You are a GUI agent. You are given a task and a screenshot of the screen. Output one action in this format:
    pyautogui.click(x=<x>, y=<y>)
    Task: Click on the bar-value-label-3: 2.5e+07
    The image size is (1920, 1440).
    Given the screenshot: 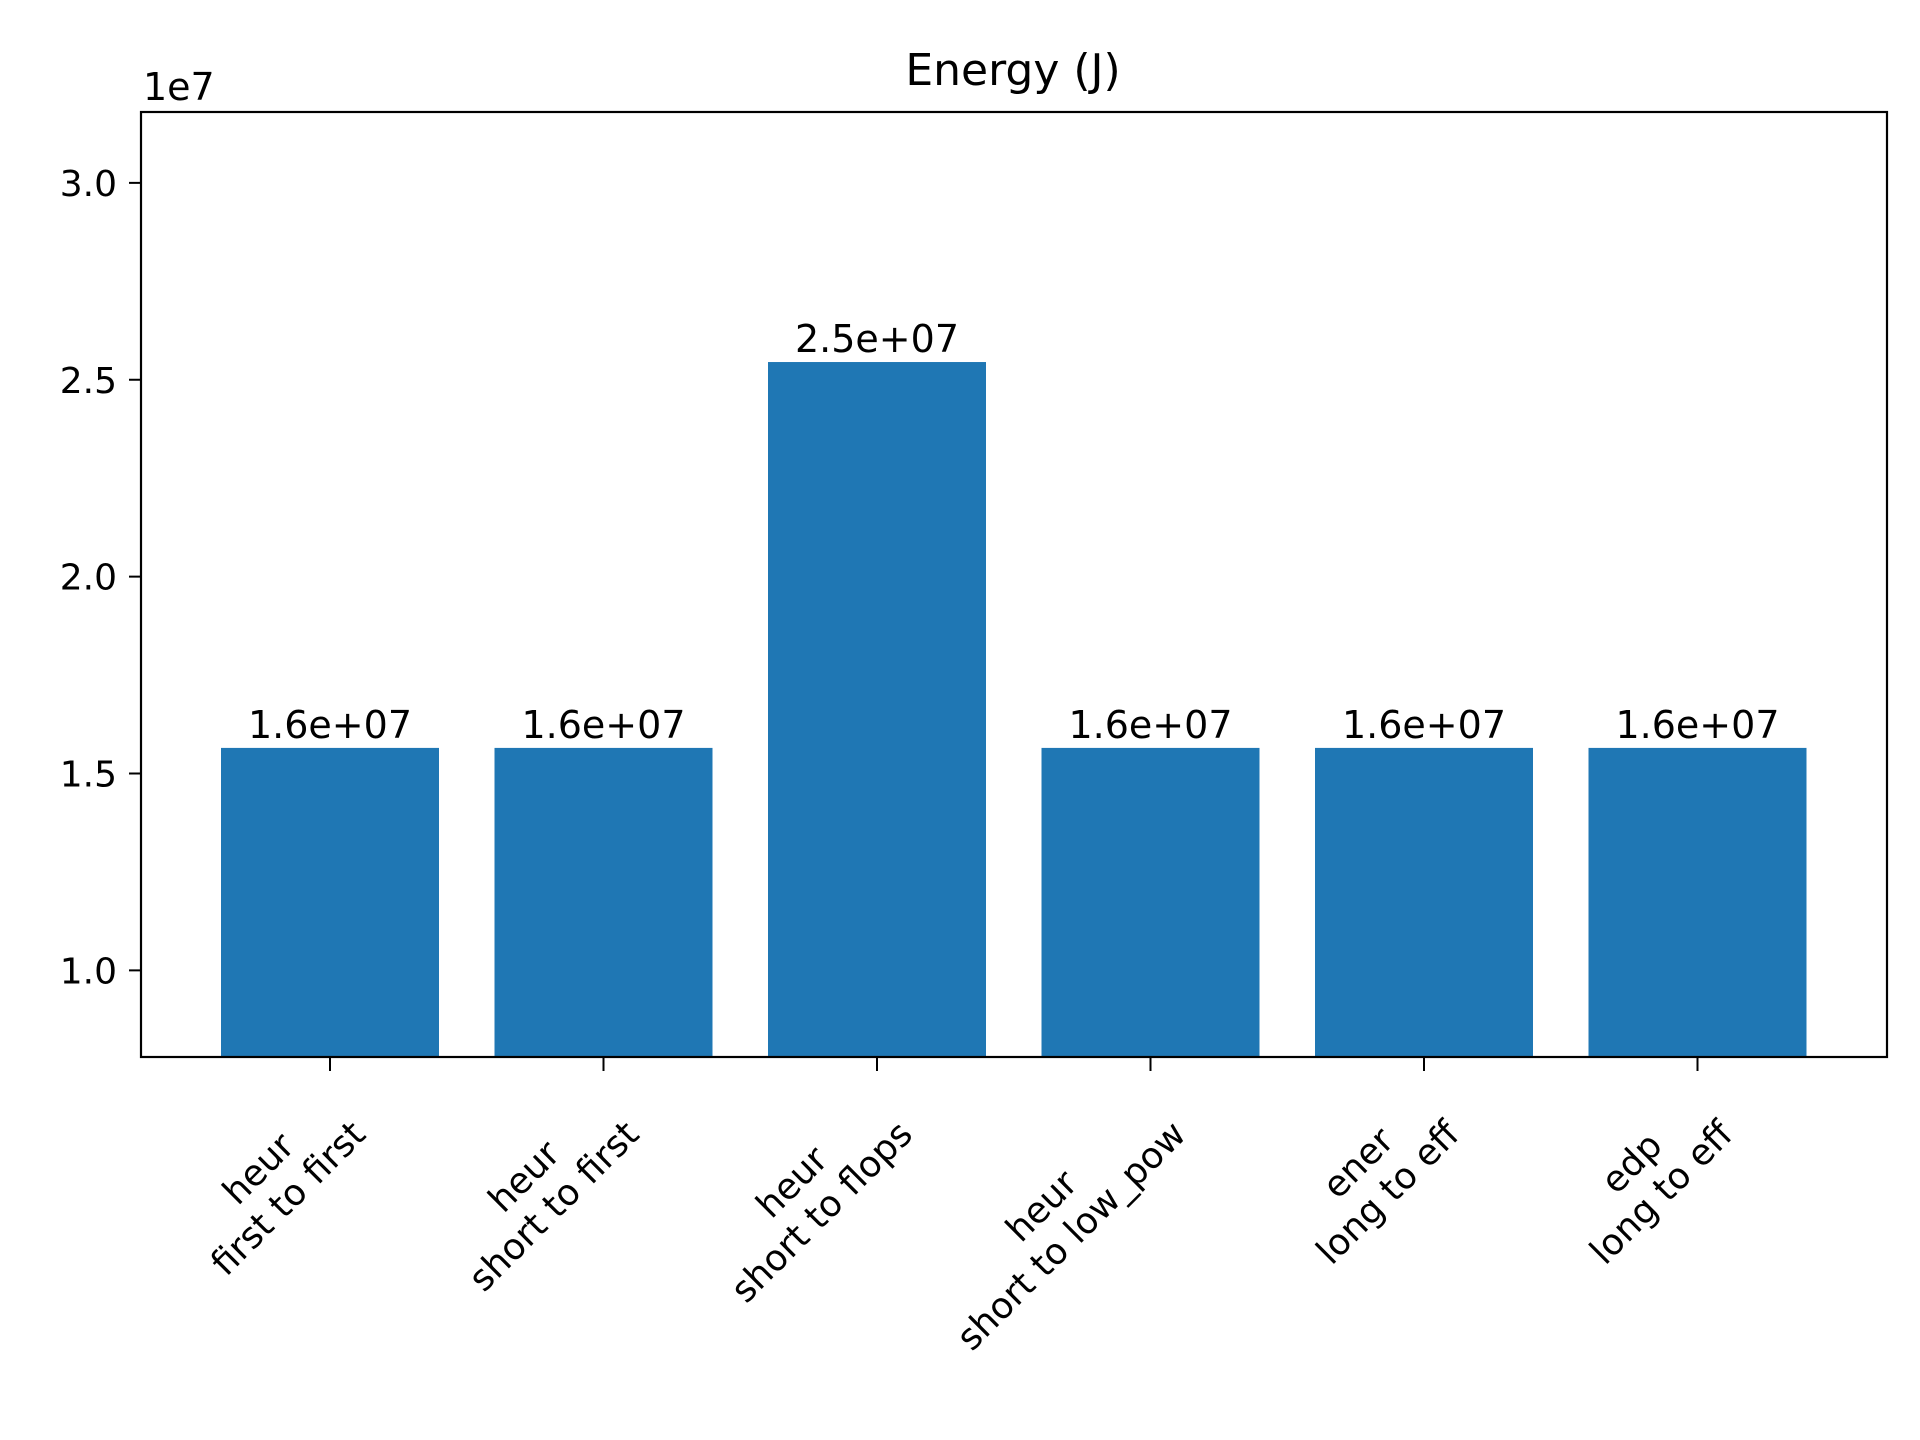 What is the action you would take?
    pyautogui.click(x=877, y=339)
    